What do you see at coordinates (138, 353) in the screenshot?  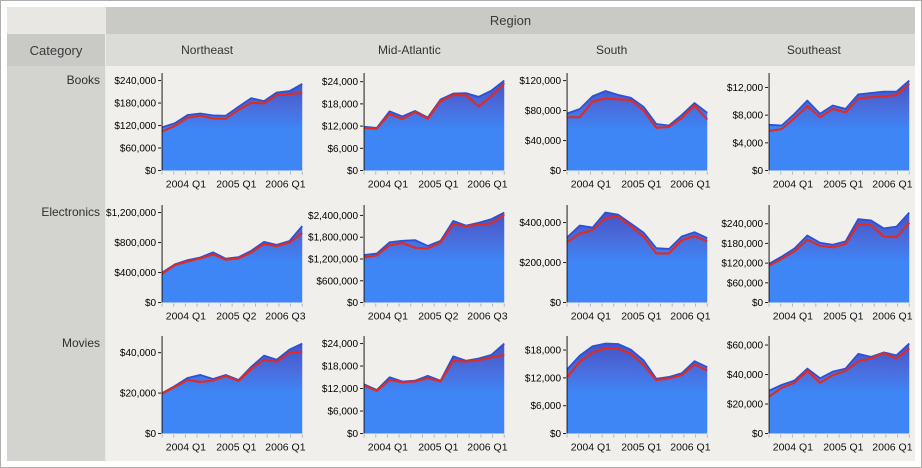 I see `svg-text: $40,000` at bounding box center [138, 353].